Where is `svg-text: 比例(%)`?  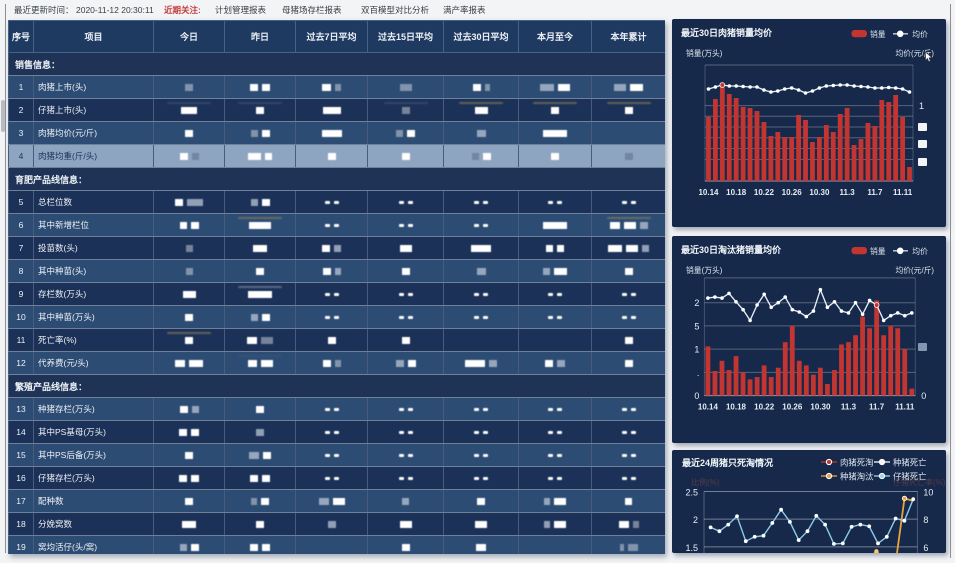
svg-text: 比例(%) is located at coordinates (705, 482).